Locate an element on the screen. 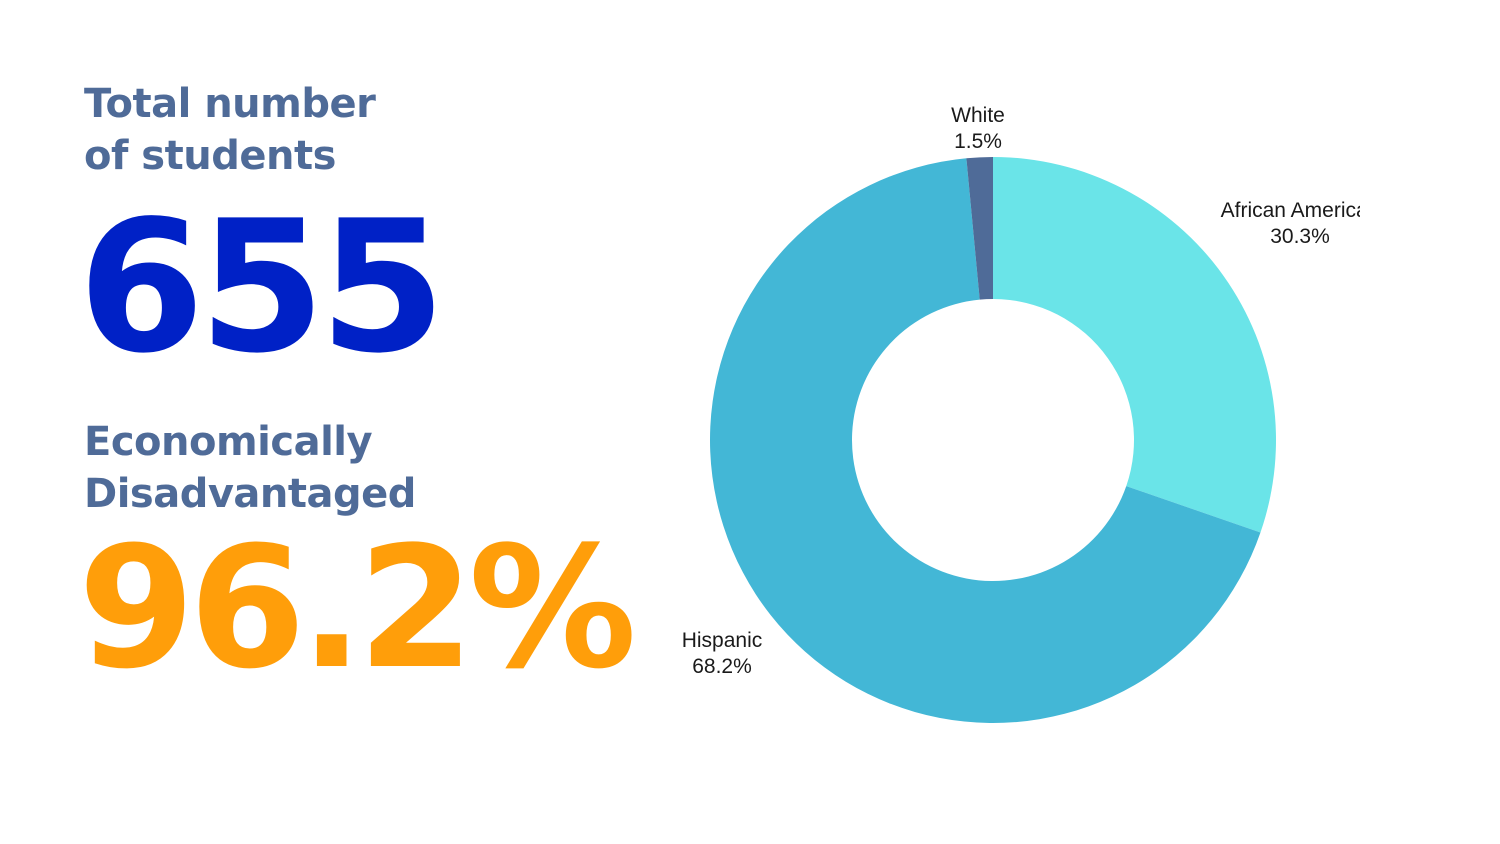 This screenshot has width=1500, height=844. slice-label-hispanic: Hispanic is located at coordinates (722, 640).